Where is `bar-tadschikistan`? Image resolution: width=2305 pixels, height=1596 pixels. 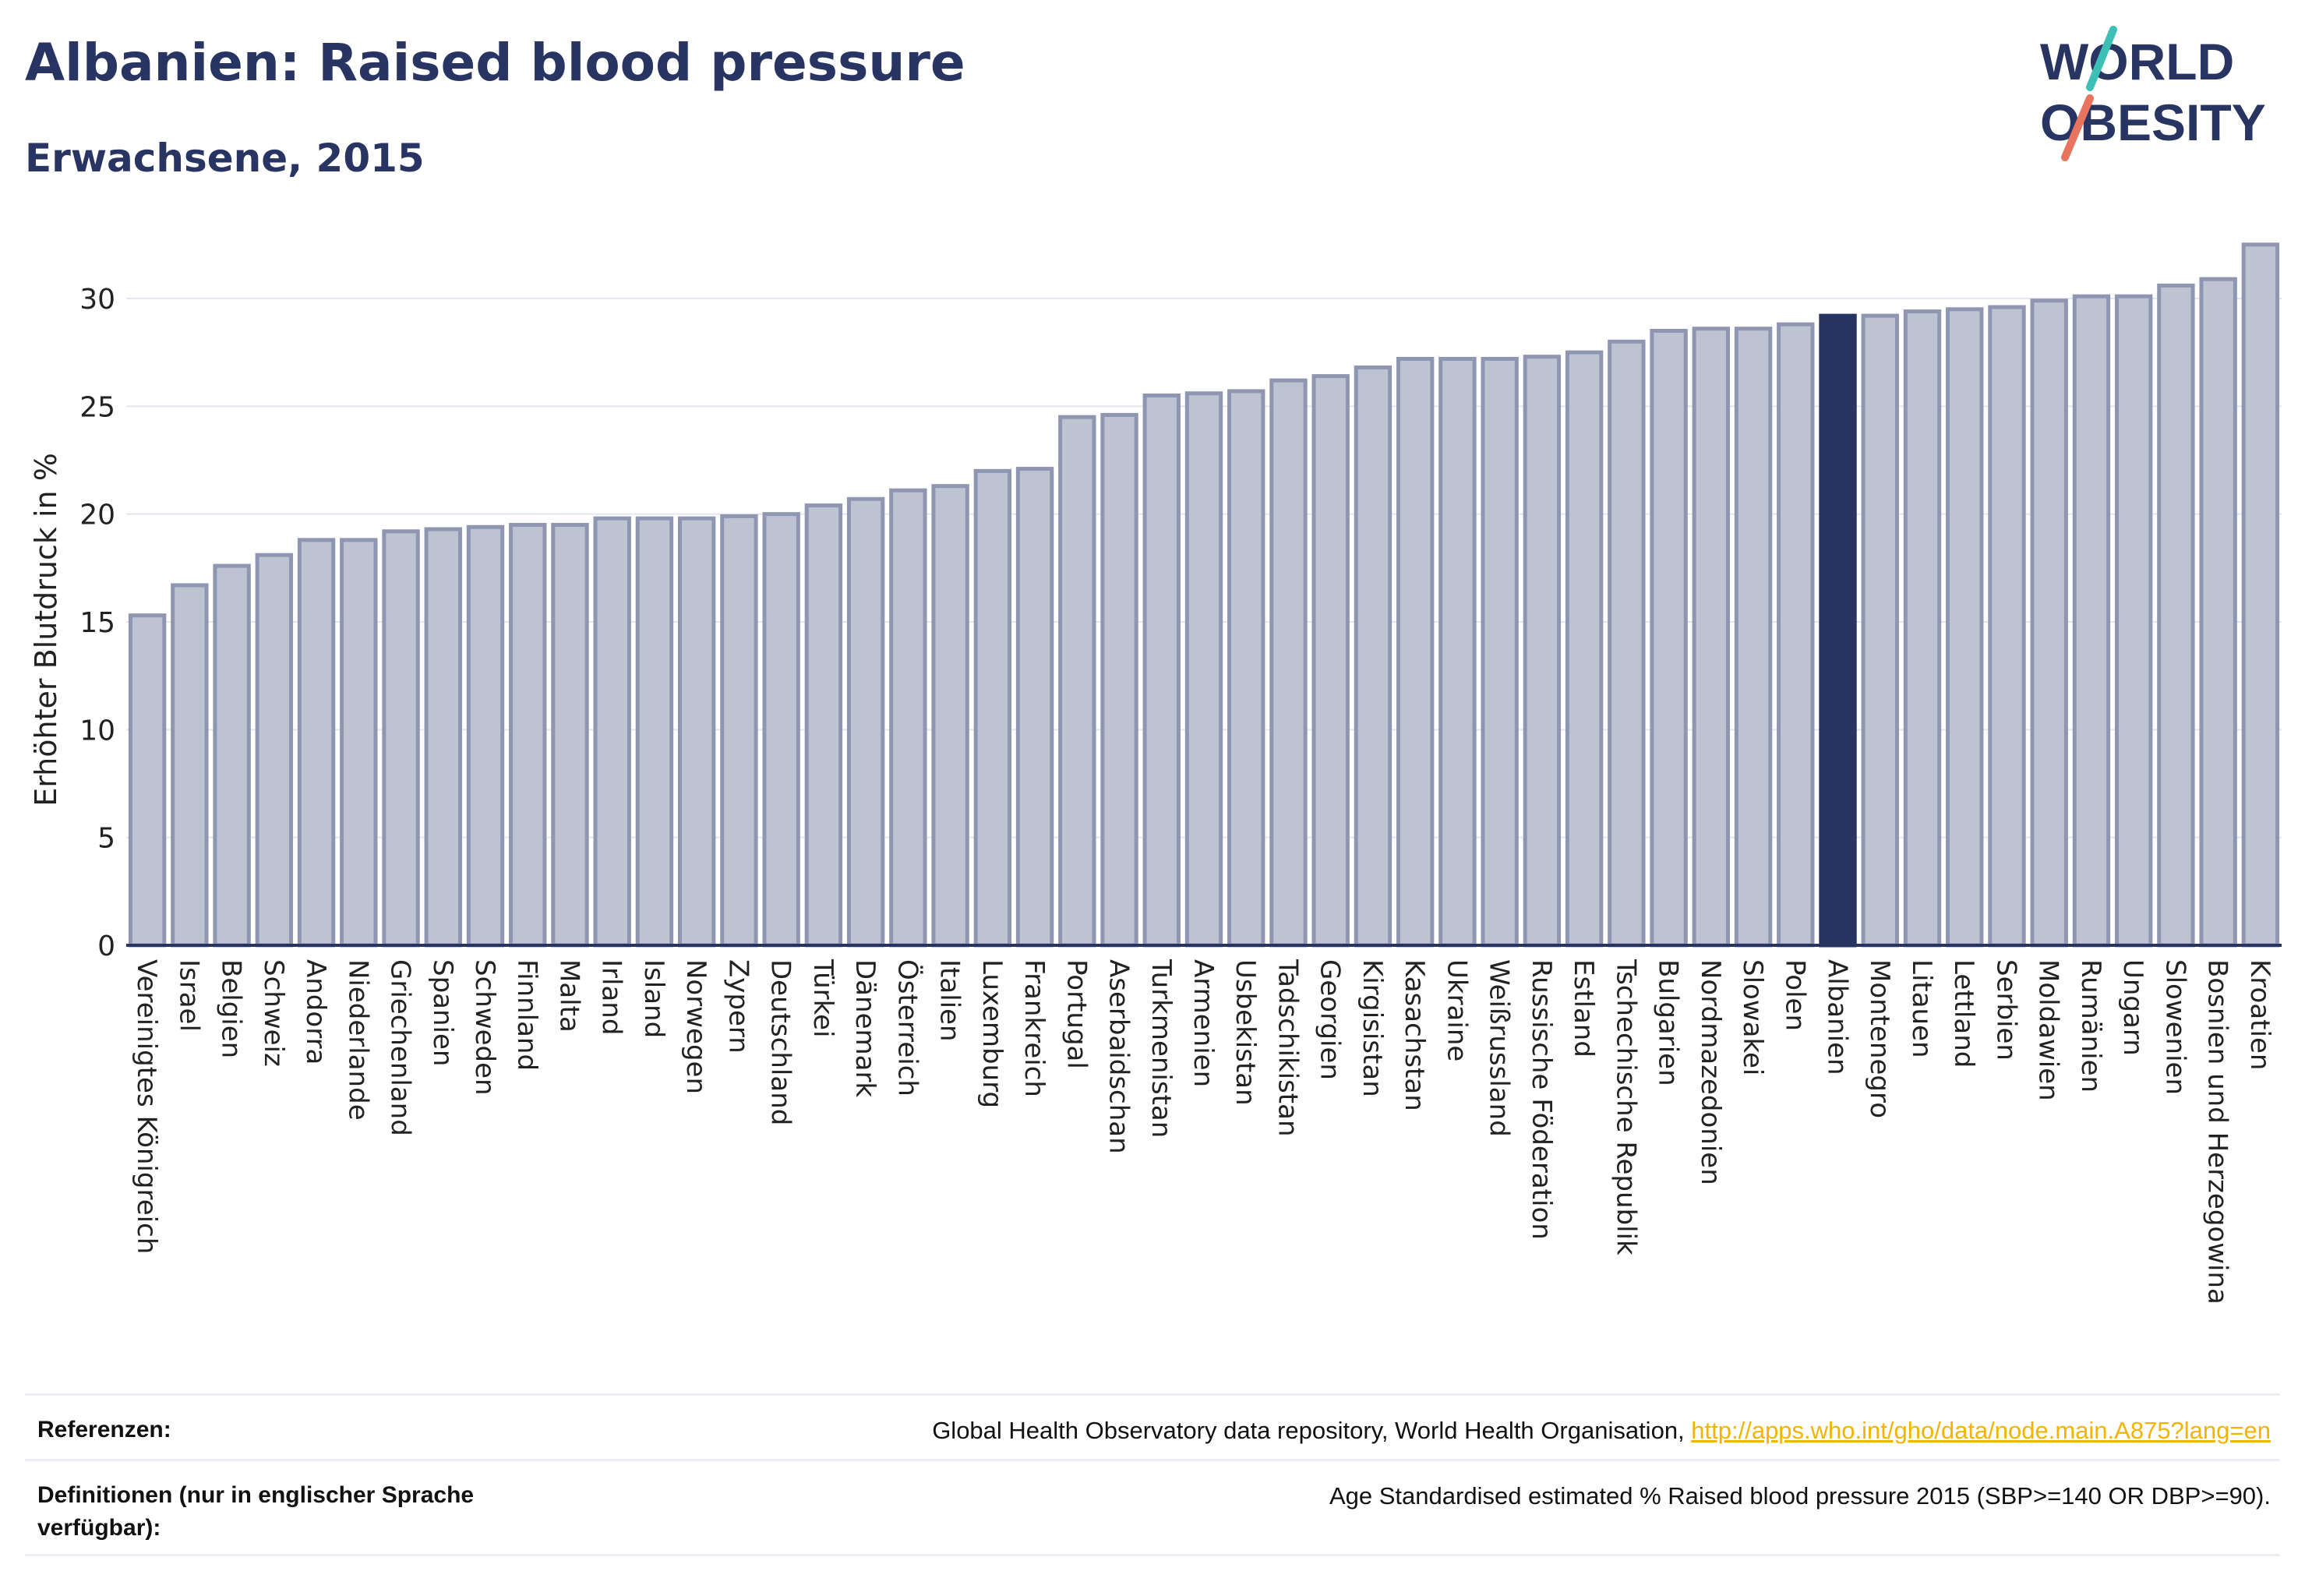 bar-tadschikistan is located at coordinates (1288, 663).